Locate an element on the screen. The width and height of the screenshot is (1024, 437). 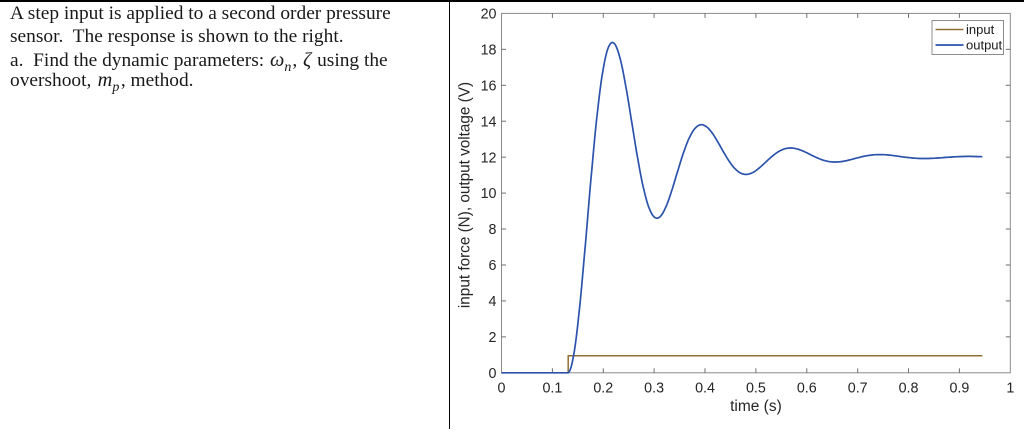
svg-text: 8 is located at coordinates (493, 230).